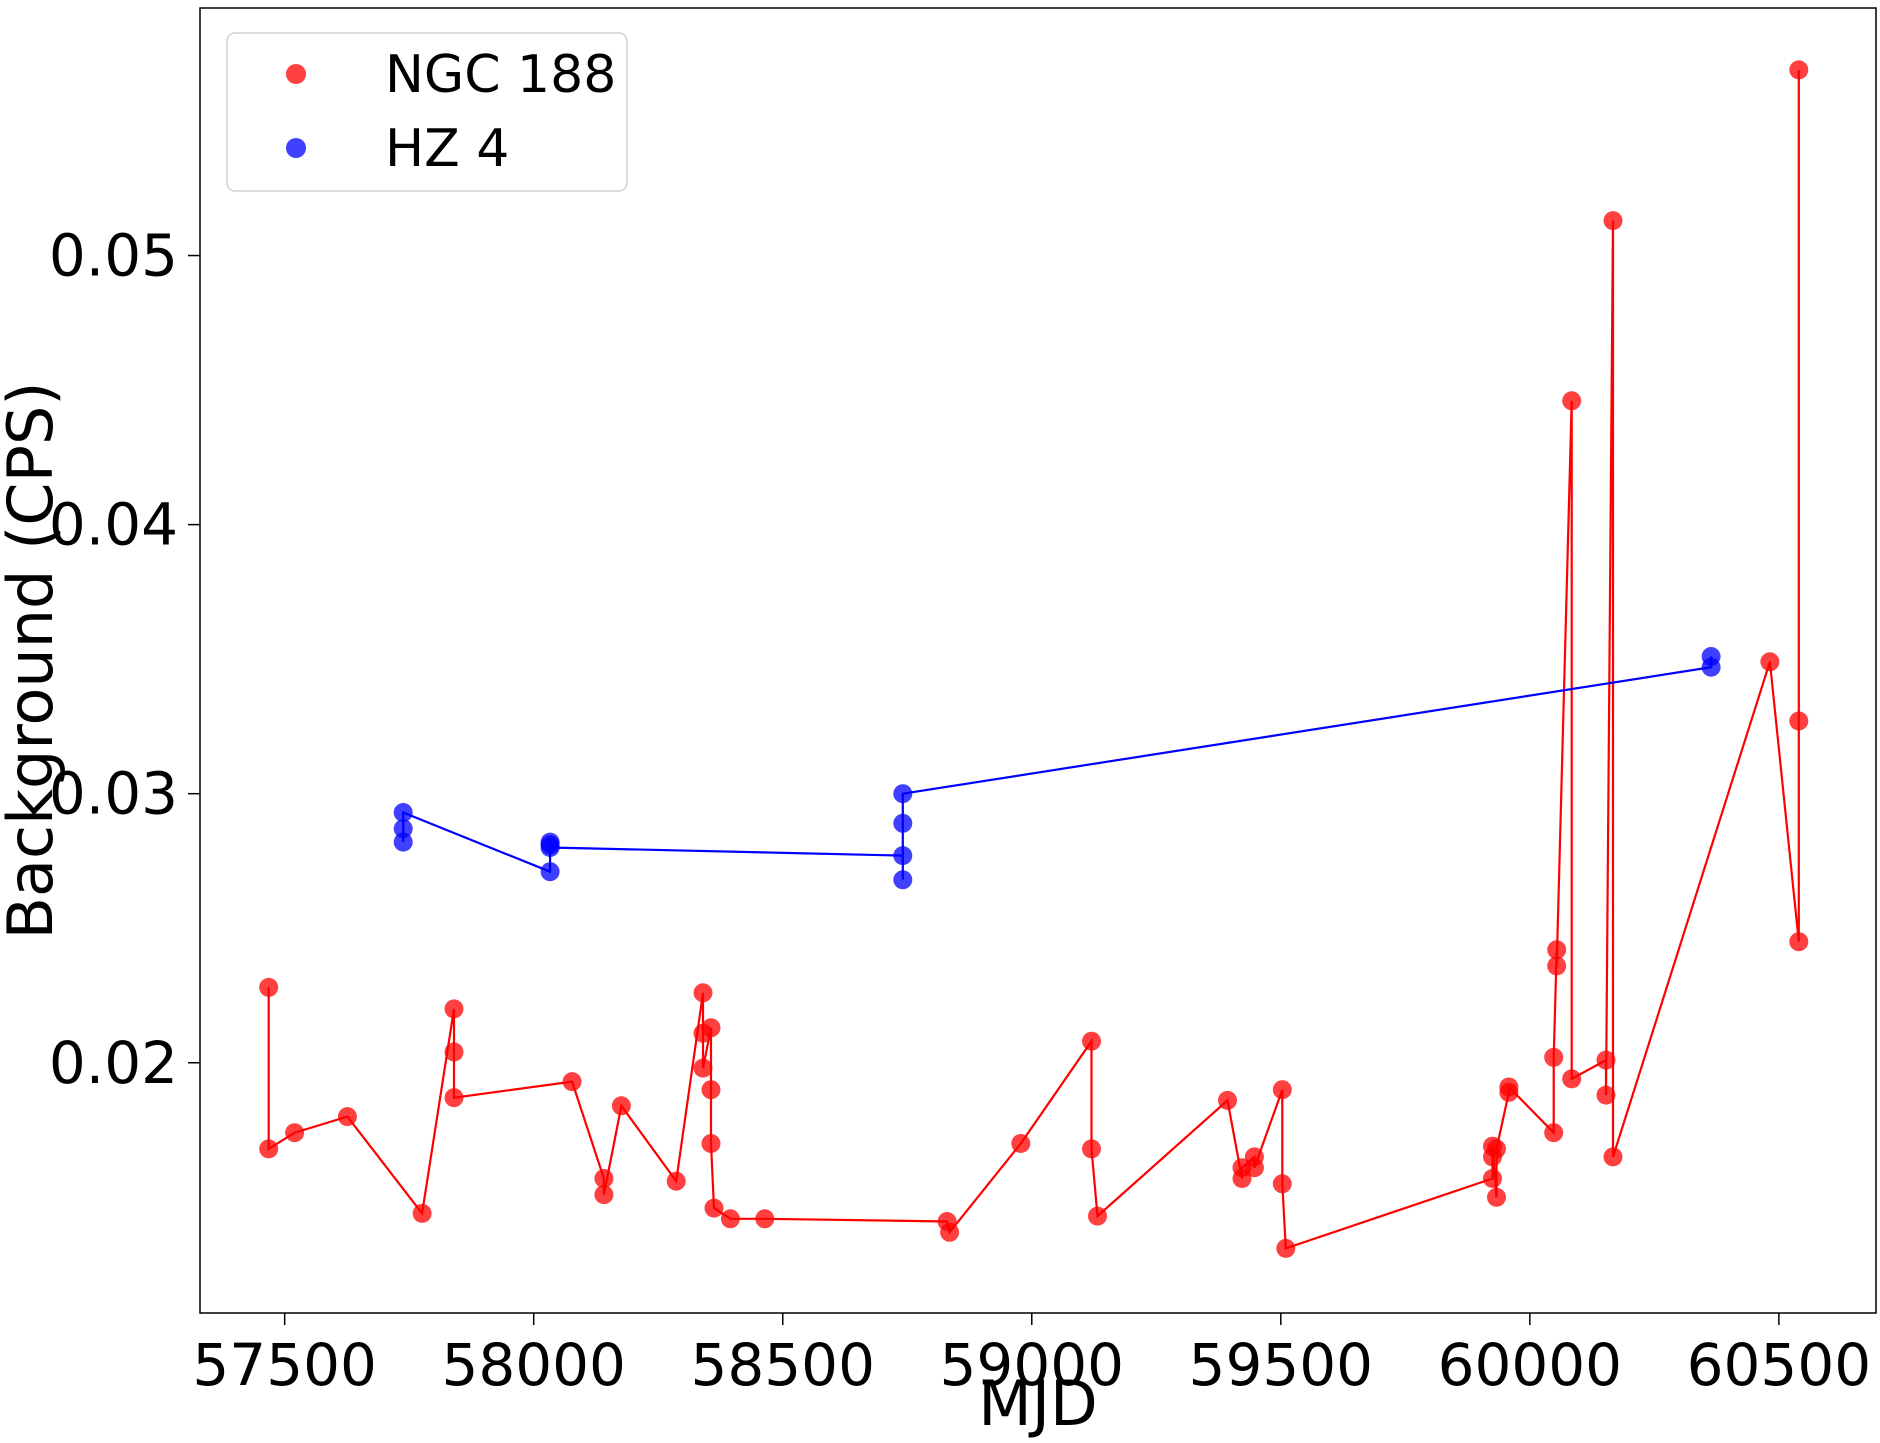 The width and height of the screenshot is (1880, 1443). I want to click on legend: NGC 188 HZ 4, so click(427, 112).